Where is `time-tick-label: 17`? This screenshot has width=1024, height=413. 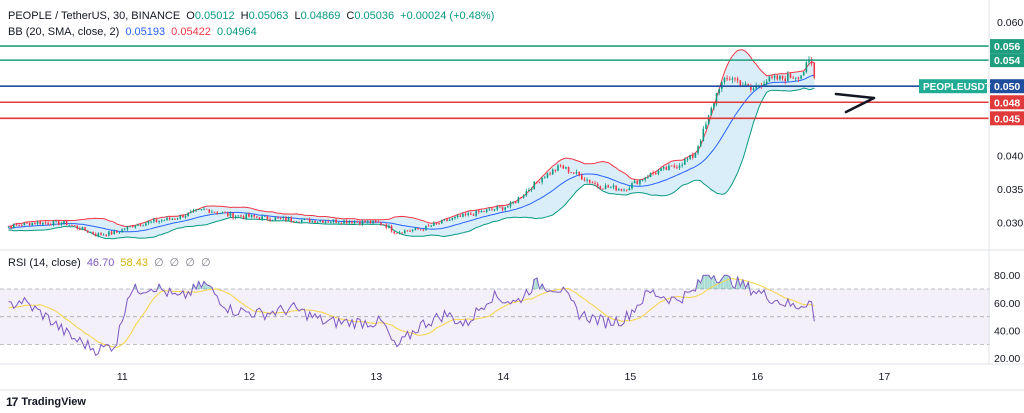 time-tick-label: 17 is located at coordinates (885, 377).